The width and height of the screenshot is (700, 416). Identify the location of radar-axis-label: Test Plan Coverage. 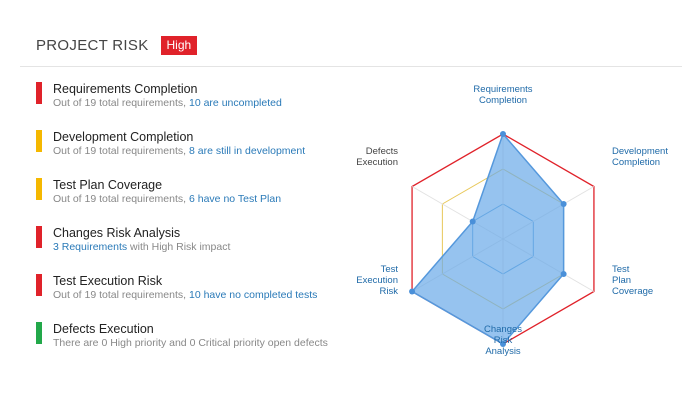
(632, 280).